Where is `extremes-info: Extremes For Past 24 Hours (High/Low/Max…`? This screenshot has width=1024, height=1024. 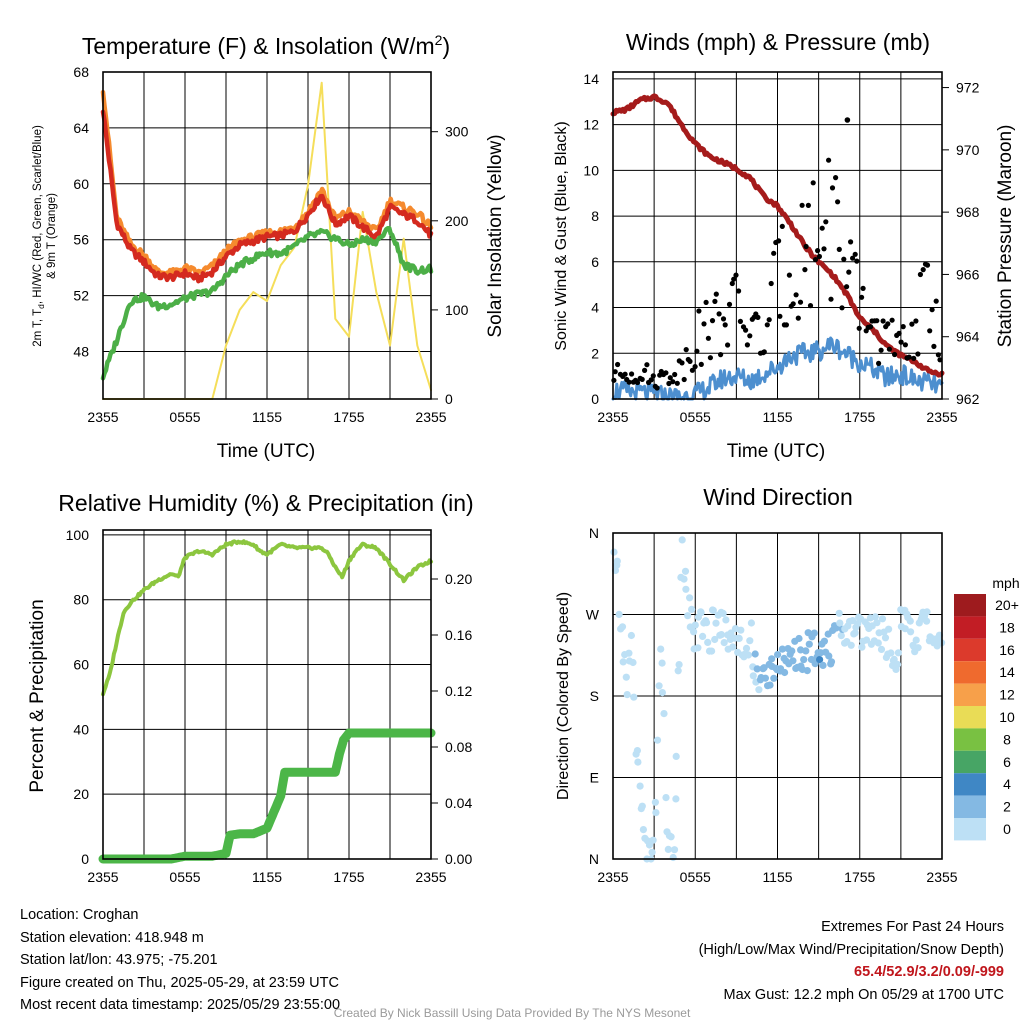 extremes-info: Extremes For Past 24 Hours (High/Low/Max… is located at coordinates (851, 961).